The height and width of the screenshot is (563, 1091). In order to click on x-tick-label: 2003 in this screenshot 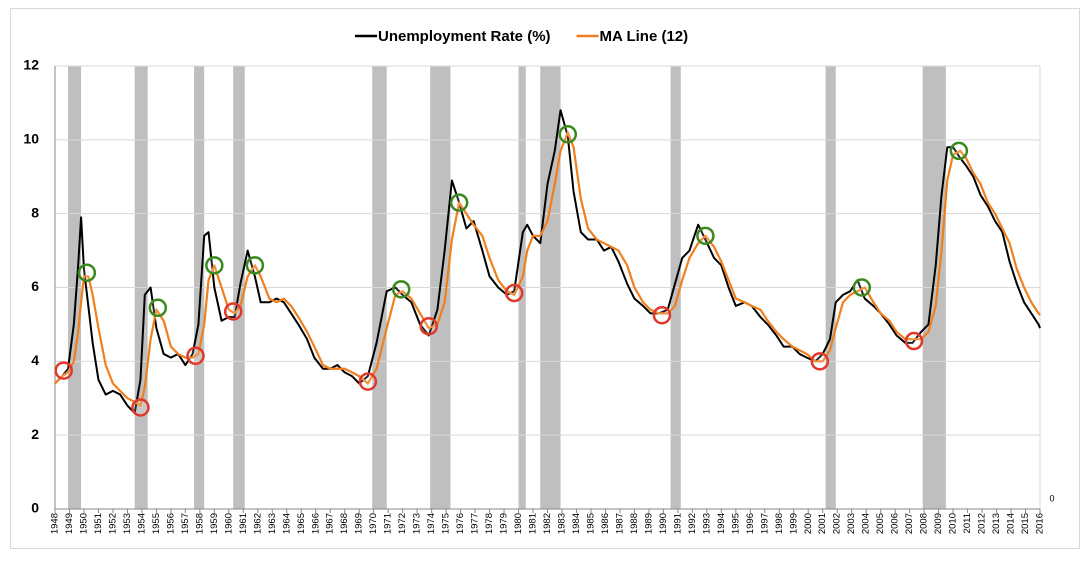, I will do `click(851, 523)`.